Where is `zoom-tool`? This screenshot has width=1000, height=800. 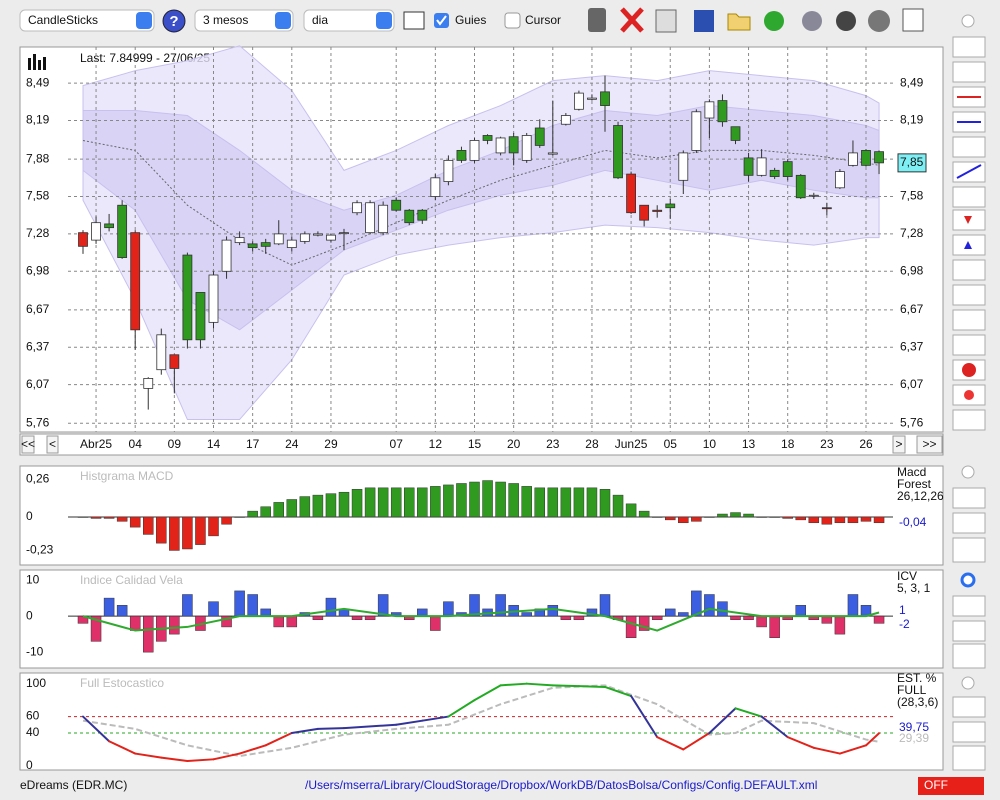 zoom-tool is located at coordinates (969, 47).